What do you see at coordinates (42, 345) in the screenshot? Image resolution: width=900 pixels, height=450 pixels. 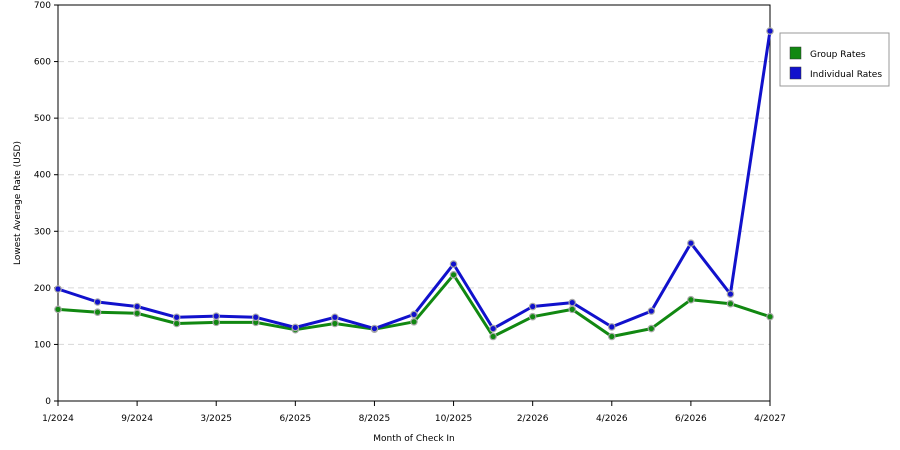 I see `y-tick-label: 100` at bounding box center [42, 345].